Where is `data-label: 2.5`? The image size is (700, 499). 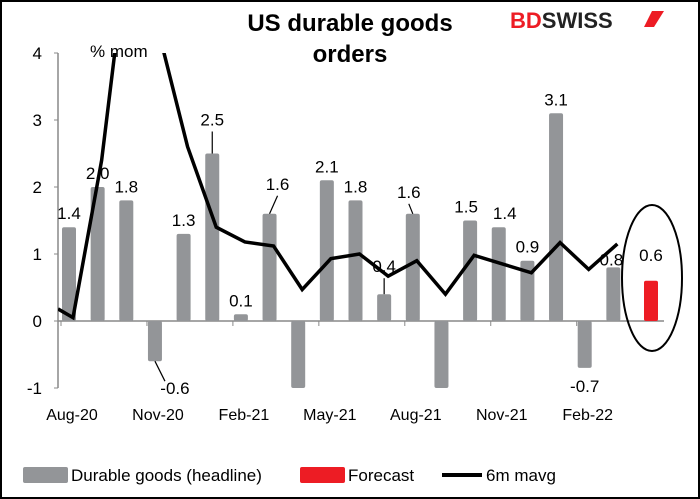 data-label: 2.5 is located at coordinates (212, 120).